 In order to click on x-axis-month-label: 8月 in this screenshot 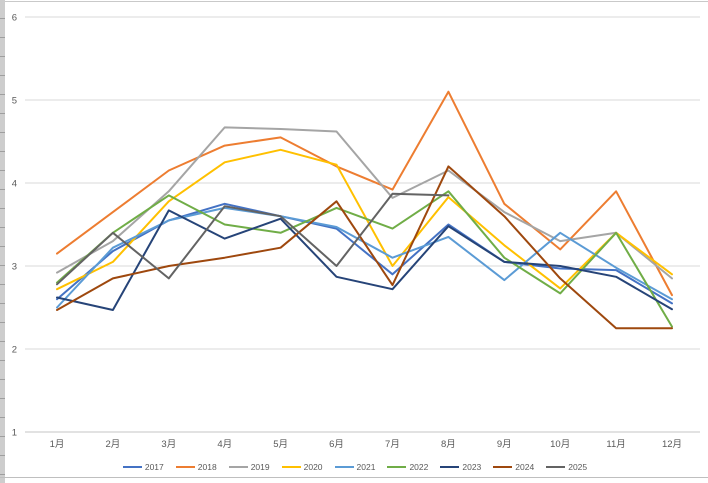, I will do `click(448, 444)`.